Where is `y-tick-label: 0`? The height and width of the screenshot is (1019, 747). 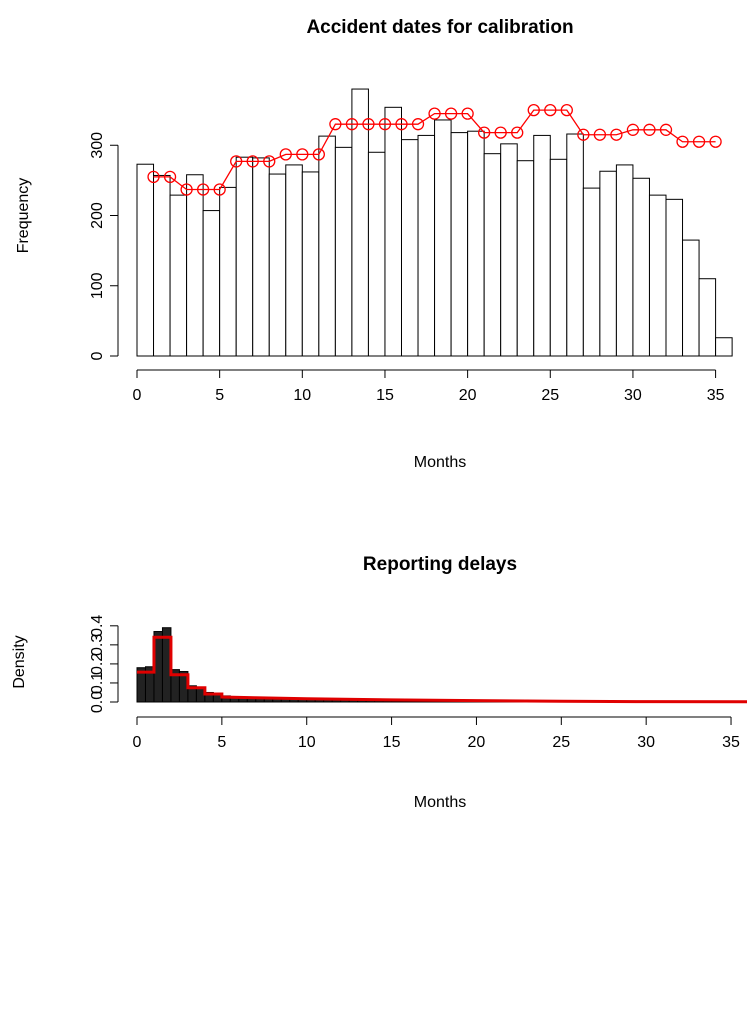
y-tick-label: 0 is located at coordinates (97, 355).